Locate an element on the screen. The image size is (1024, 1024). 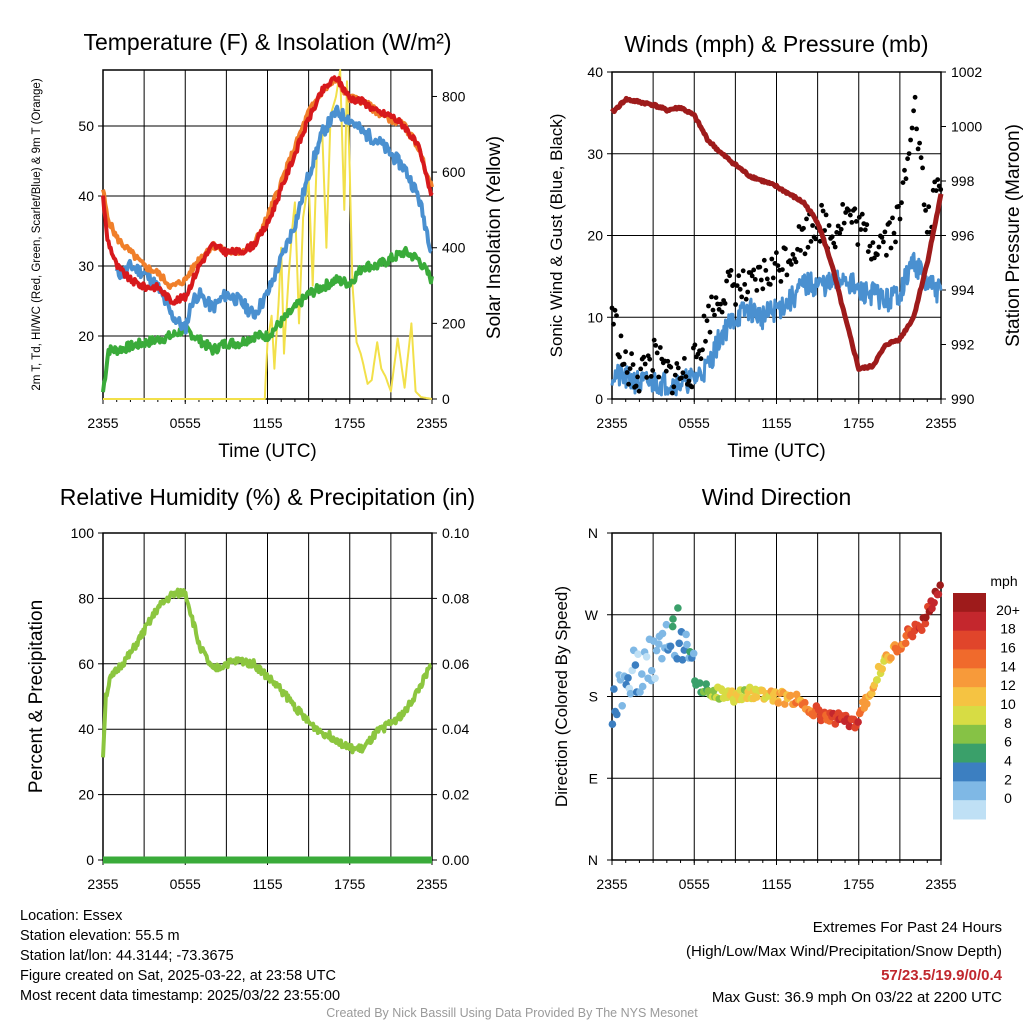
y-tick-label: N is located at coordinates (593, 860).